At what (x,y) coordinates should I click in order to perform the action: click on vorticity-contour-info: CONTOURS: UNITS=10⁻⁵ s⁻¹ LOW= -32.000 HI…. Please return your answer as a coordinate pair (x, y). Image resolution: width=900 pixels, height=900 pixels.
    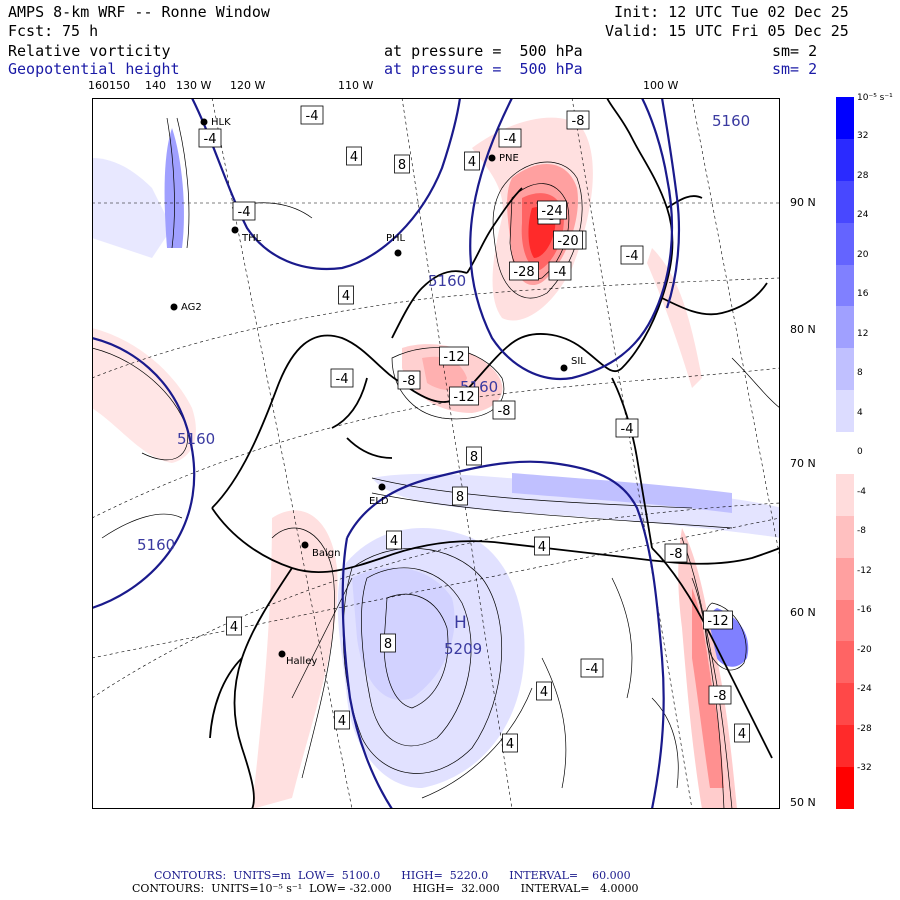
    Looking at the image, I should click on (385, 888).